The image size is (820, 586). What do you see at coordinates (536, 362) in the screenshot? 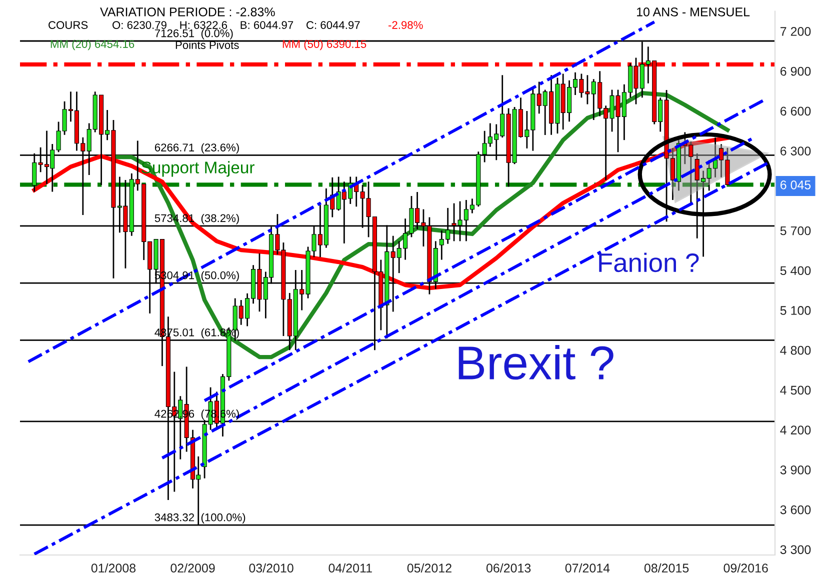
I see `annotation: Brexit ?` at bounding box center [536, 362].